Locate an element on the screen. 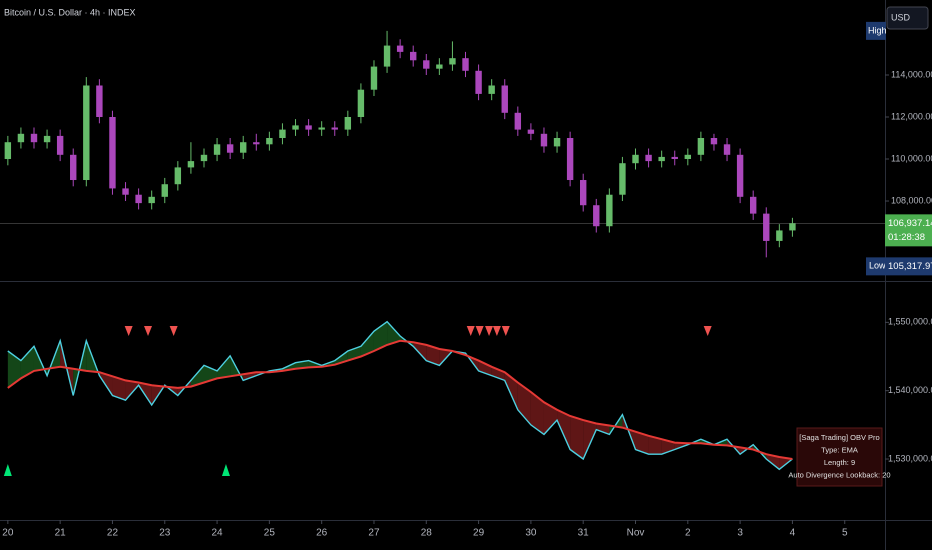 The height and width of the screenshot is (550, 932). low-value-badge is located at coordinates (908, 266).